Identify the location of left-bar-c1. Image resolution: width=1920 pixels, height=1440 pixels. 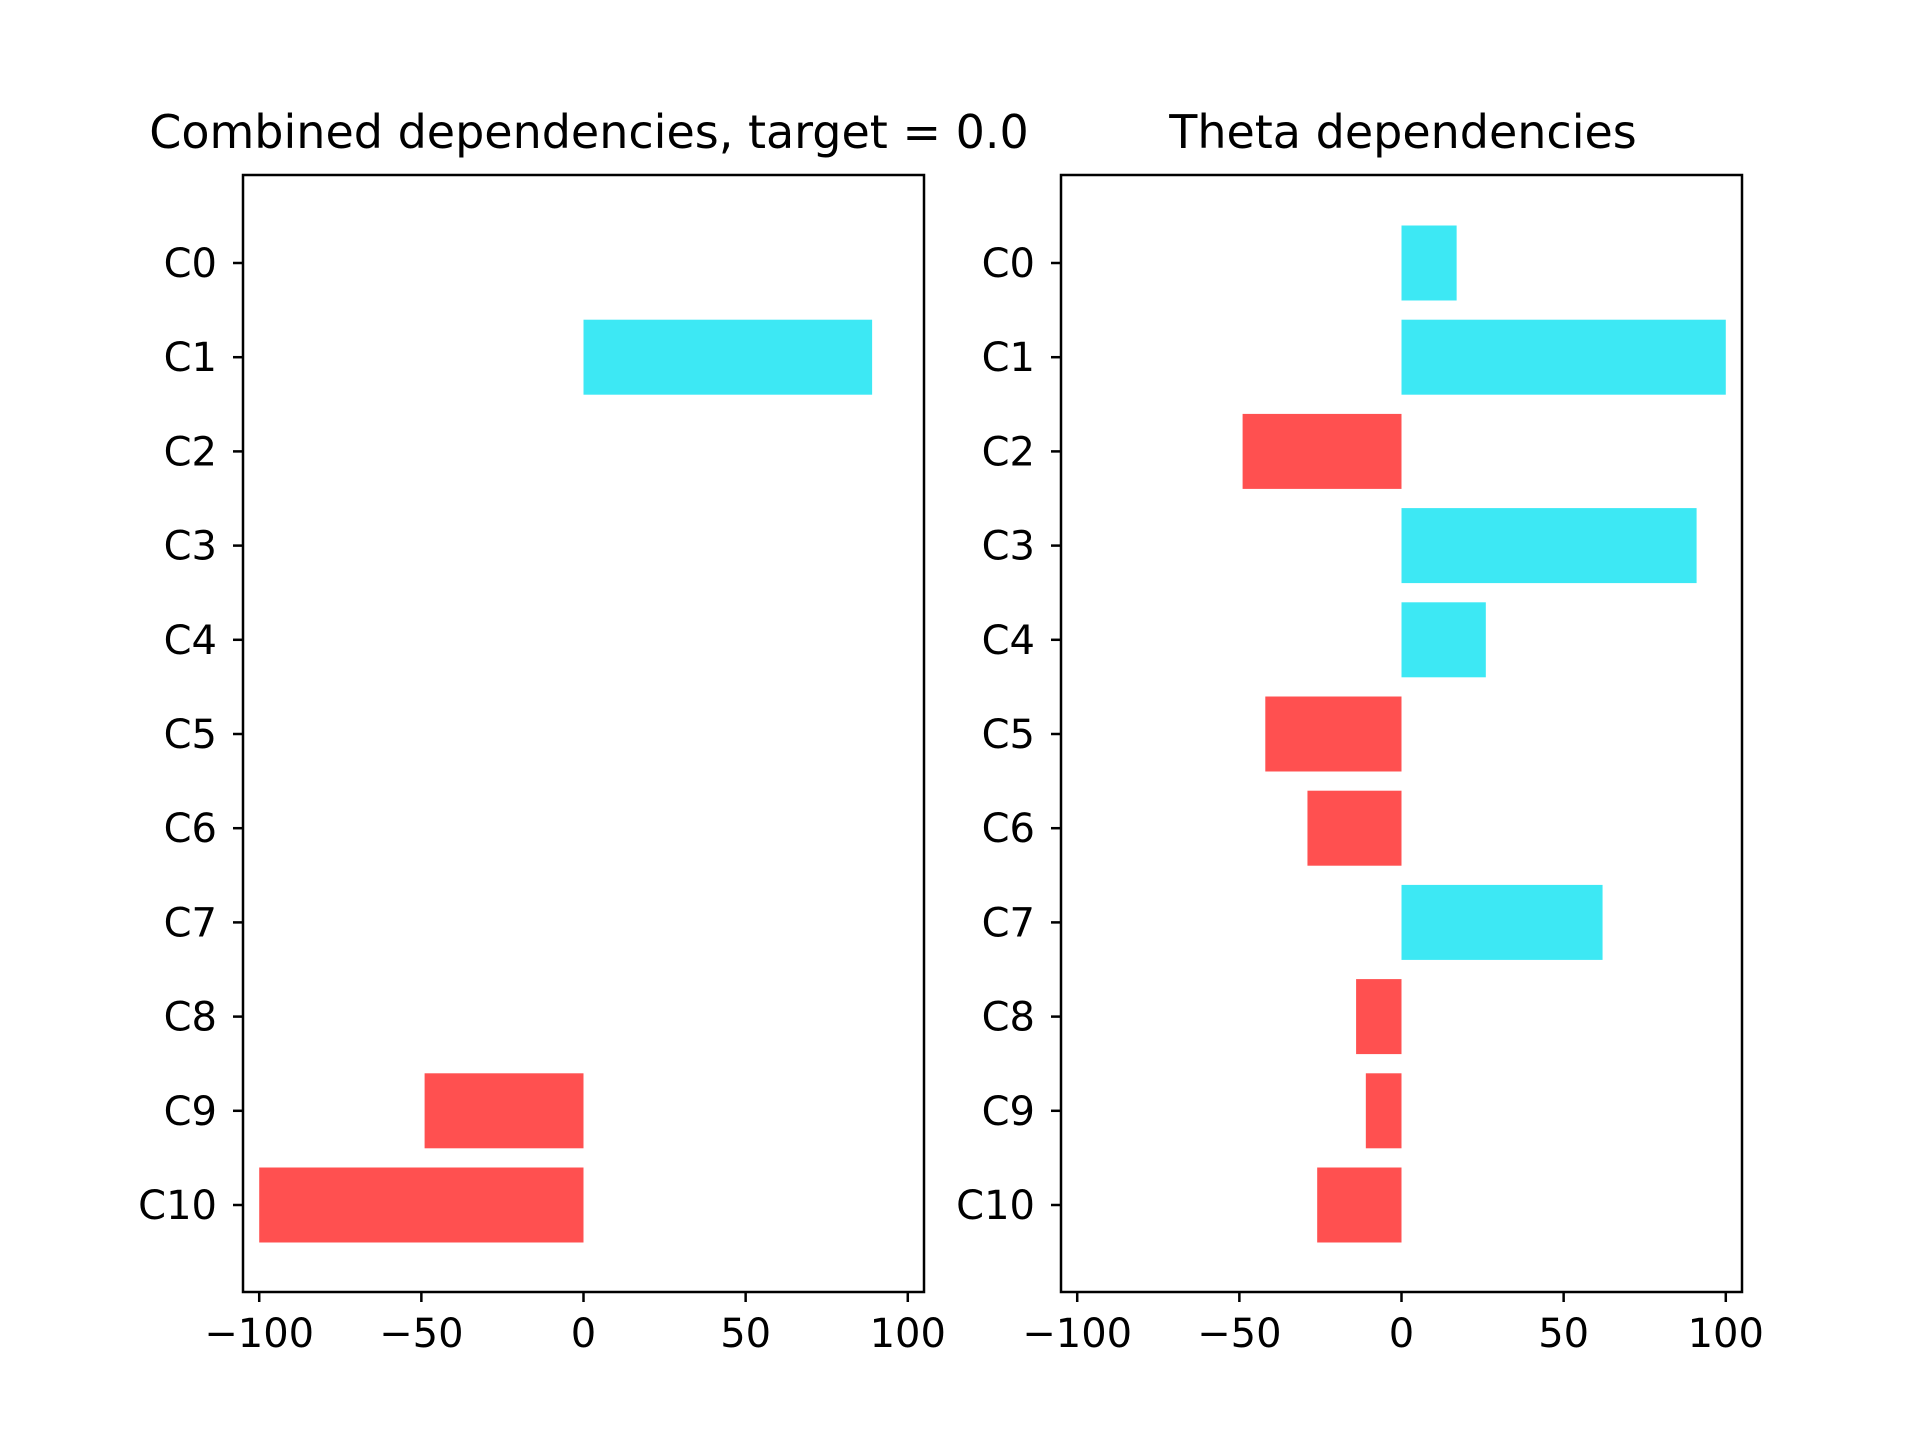
(728, 357).